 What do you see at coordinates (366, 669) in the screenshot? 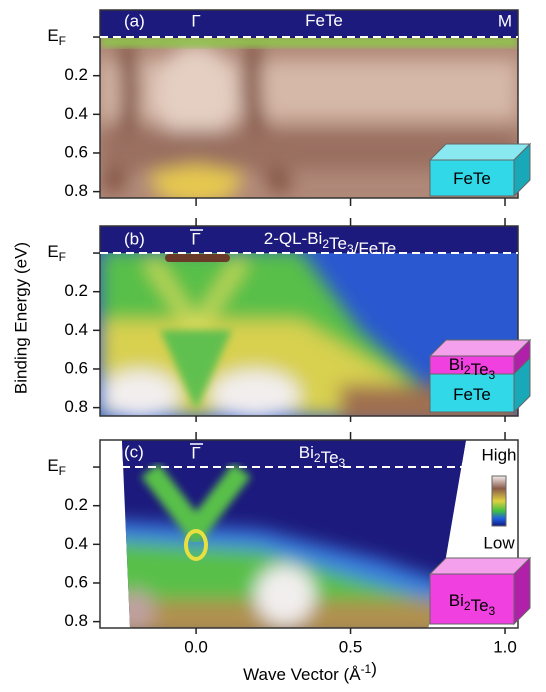
I see `text-part: -1` at bounding box center [366, 669].